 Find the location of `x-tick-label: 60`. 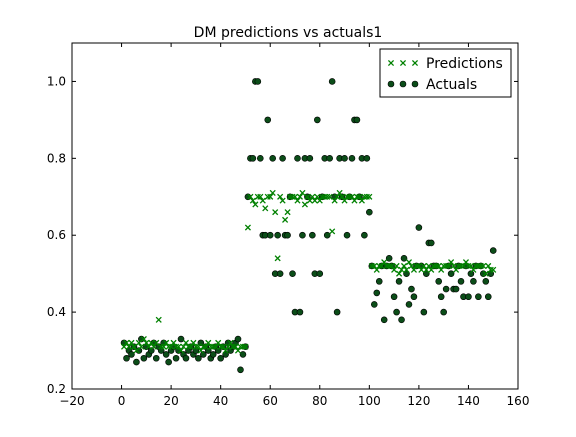

x-tick-label: 60 is located at coordinates (270, 401).